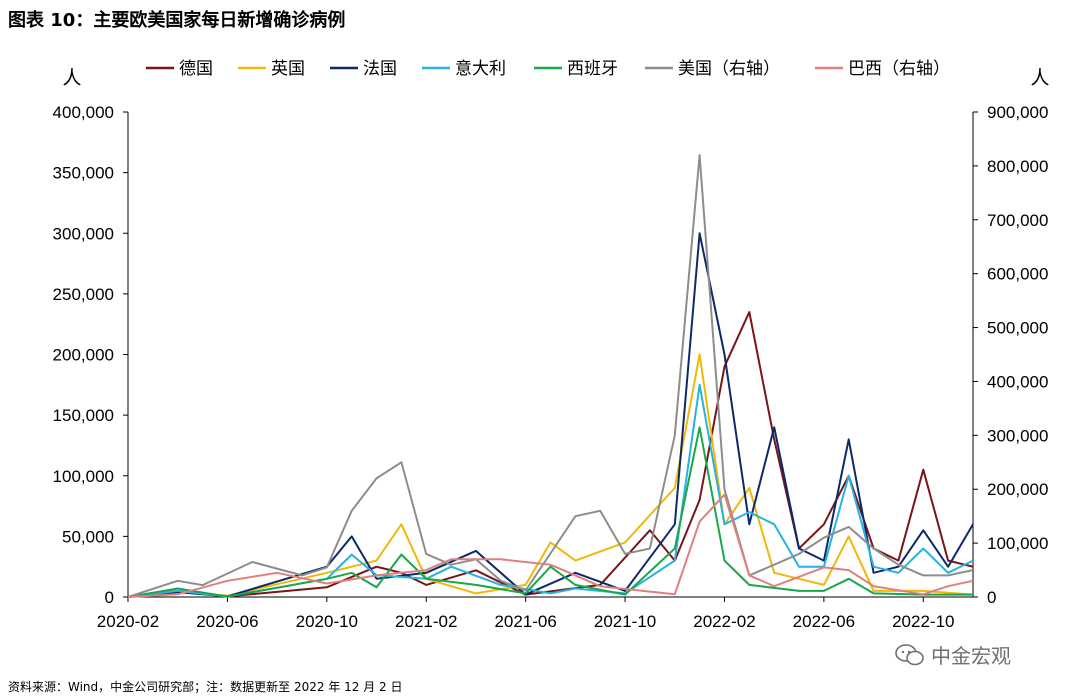 The width and height of the screenshot is (1080, 699). What do you see at coordinates (88, 536) in the screenshot?
I see `left-tick-label: 50,000` at bounding box center [88, 536].